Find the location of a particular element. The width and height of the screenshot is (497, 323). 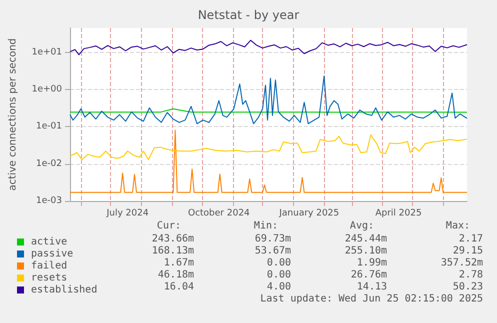

y-tick-label: 1e+01 is located at coordinates (47, 52).